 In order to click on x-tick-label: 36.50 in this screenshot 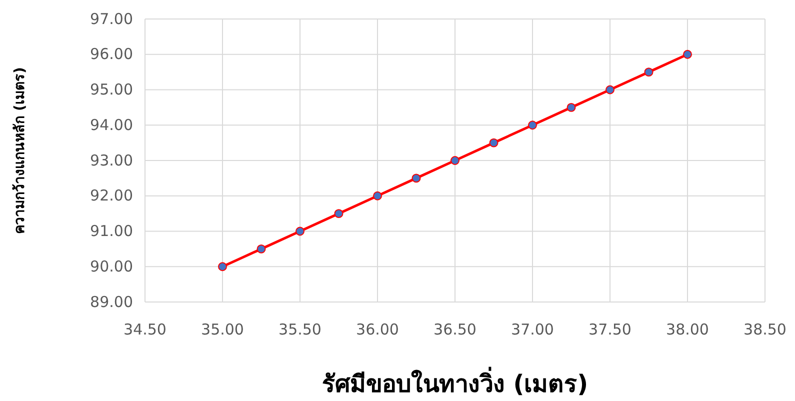, I will do `click(455, 329)`.